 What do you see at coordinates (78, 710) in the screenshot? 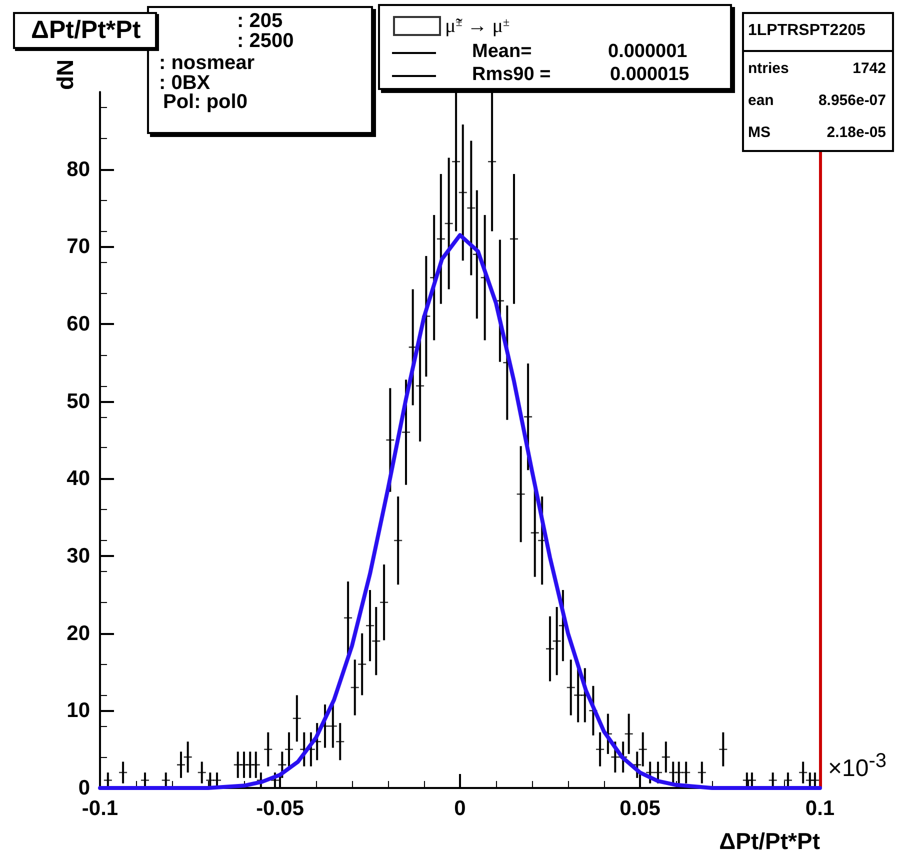
I see `y-tick-label: 10` at bounding box center [78, 710].